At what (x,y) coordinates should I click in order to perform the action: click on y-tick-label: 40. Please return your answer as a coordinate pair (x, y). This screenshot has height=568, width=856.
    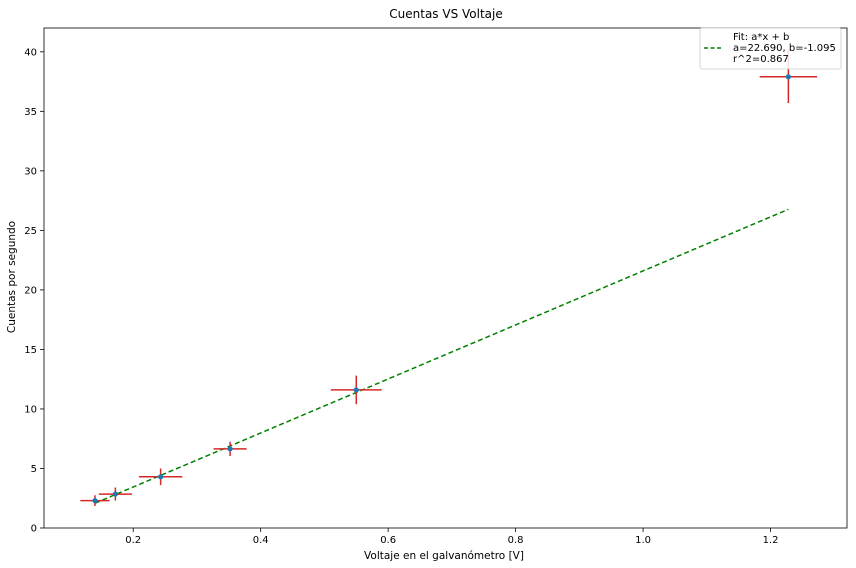
    Looking at the image, I should click on (30, 52).